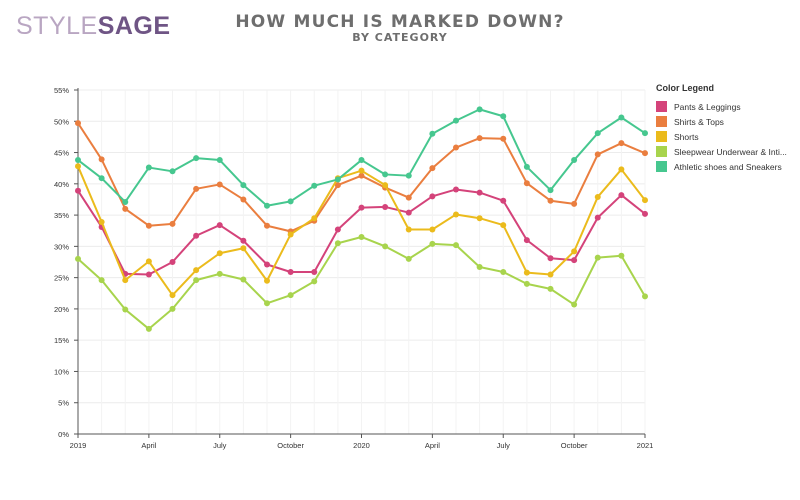  I want to click on x-tick-label: 2019, so click(78, 445).